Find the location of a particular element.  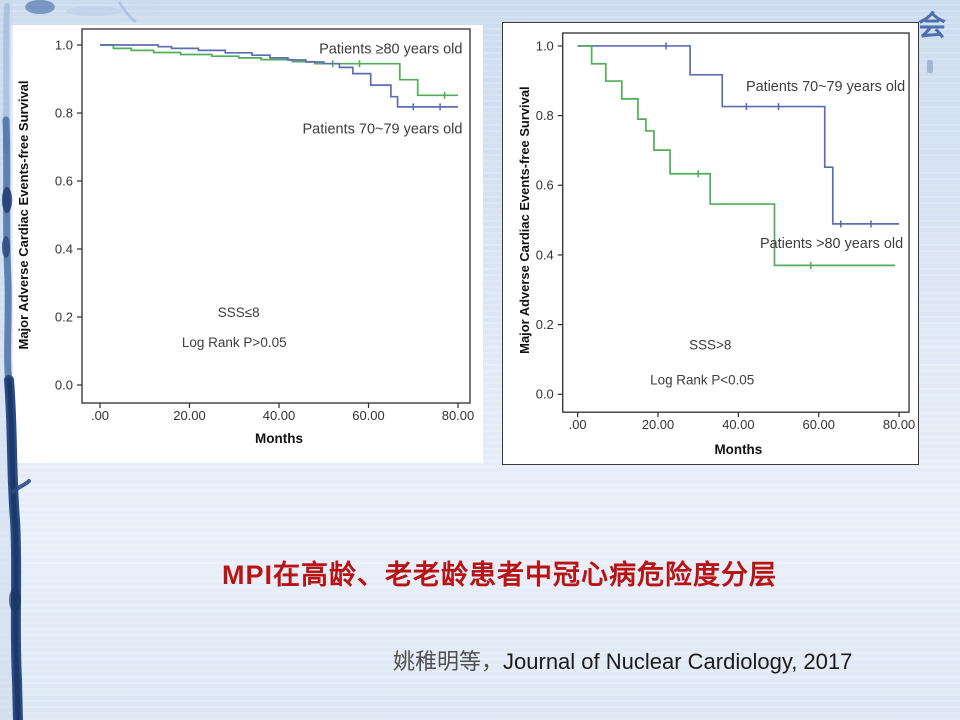

series-label: Patients >80 years old is located at coordinates (831, 244).